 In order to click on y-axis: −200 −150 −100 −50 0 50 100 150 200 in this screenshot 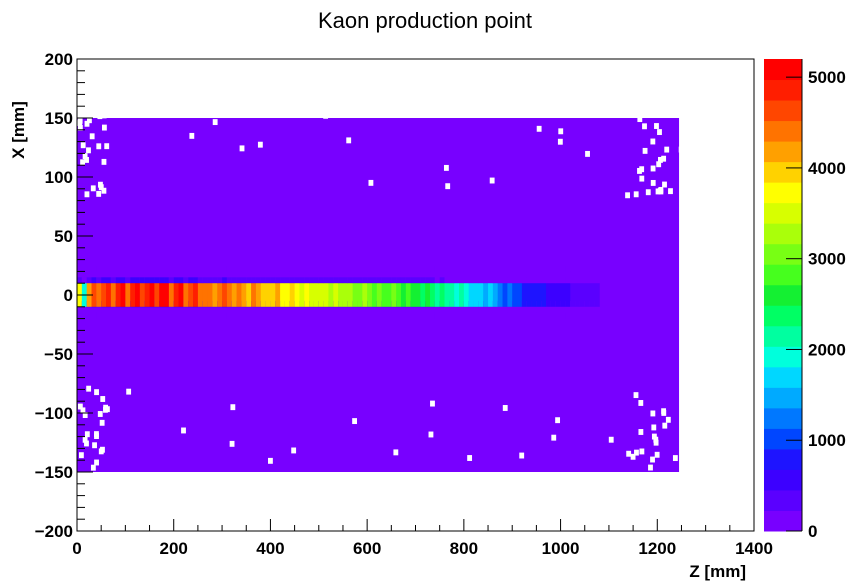, I will do `click(64, 295)`.